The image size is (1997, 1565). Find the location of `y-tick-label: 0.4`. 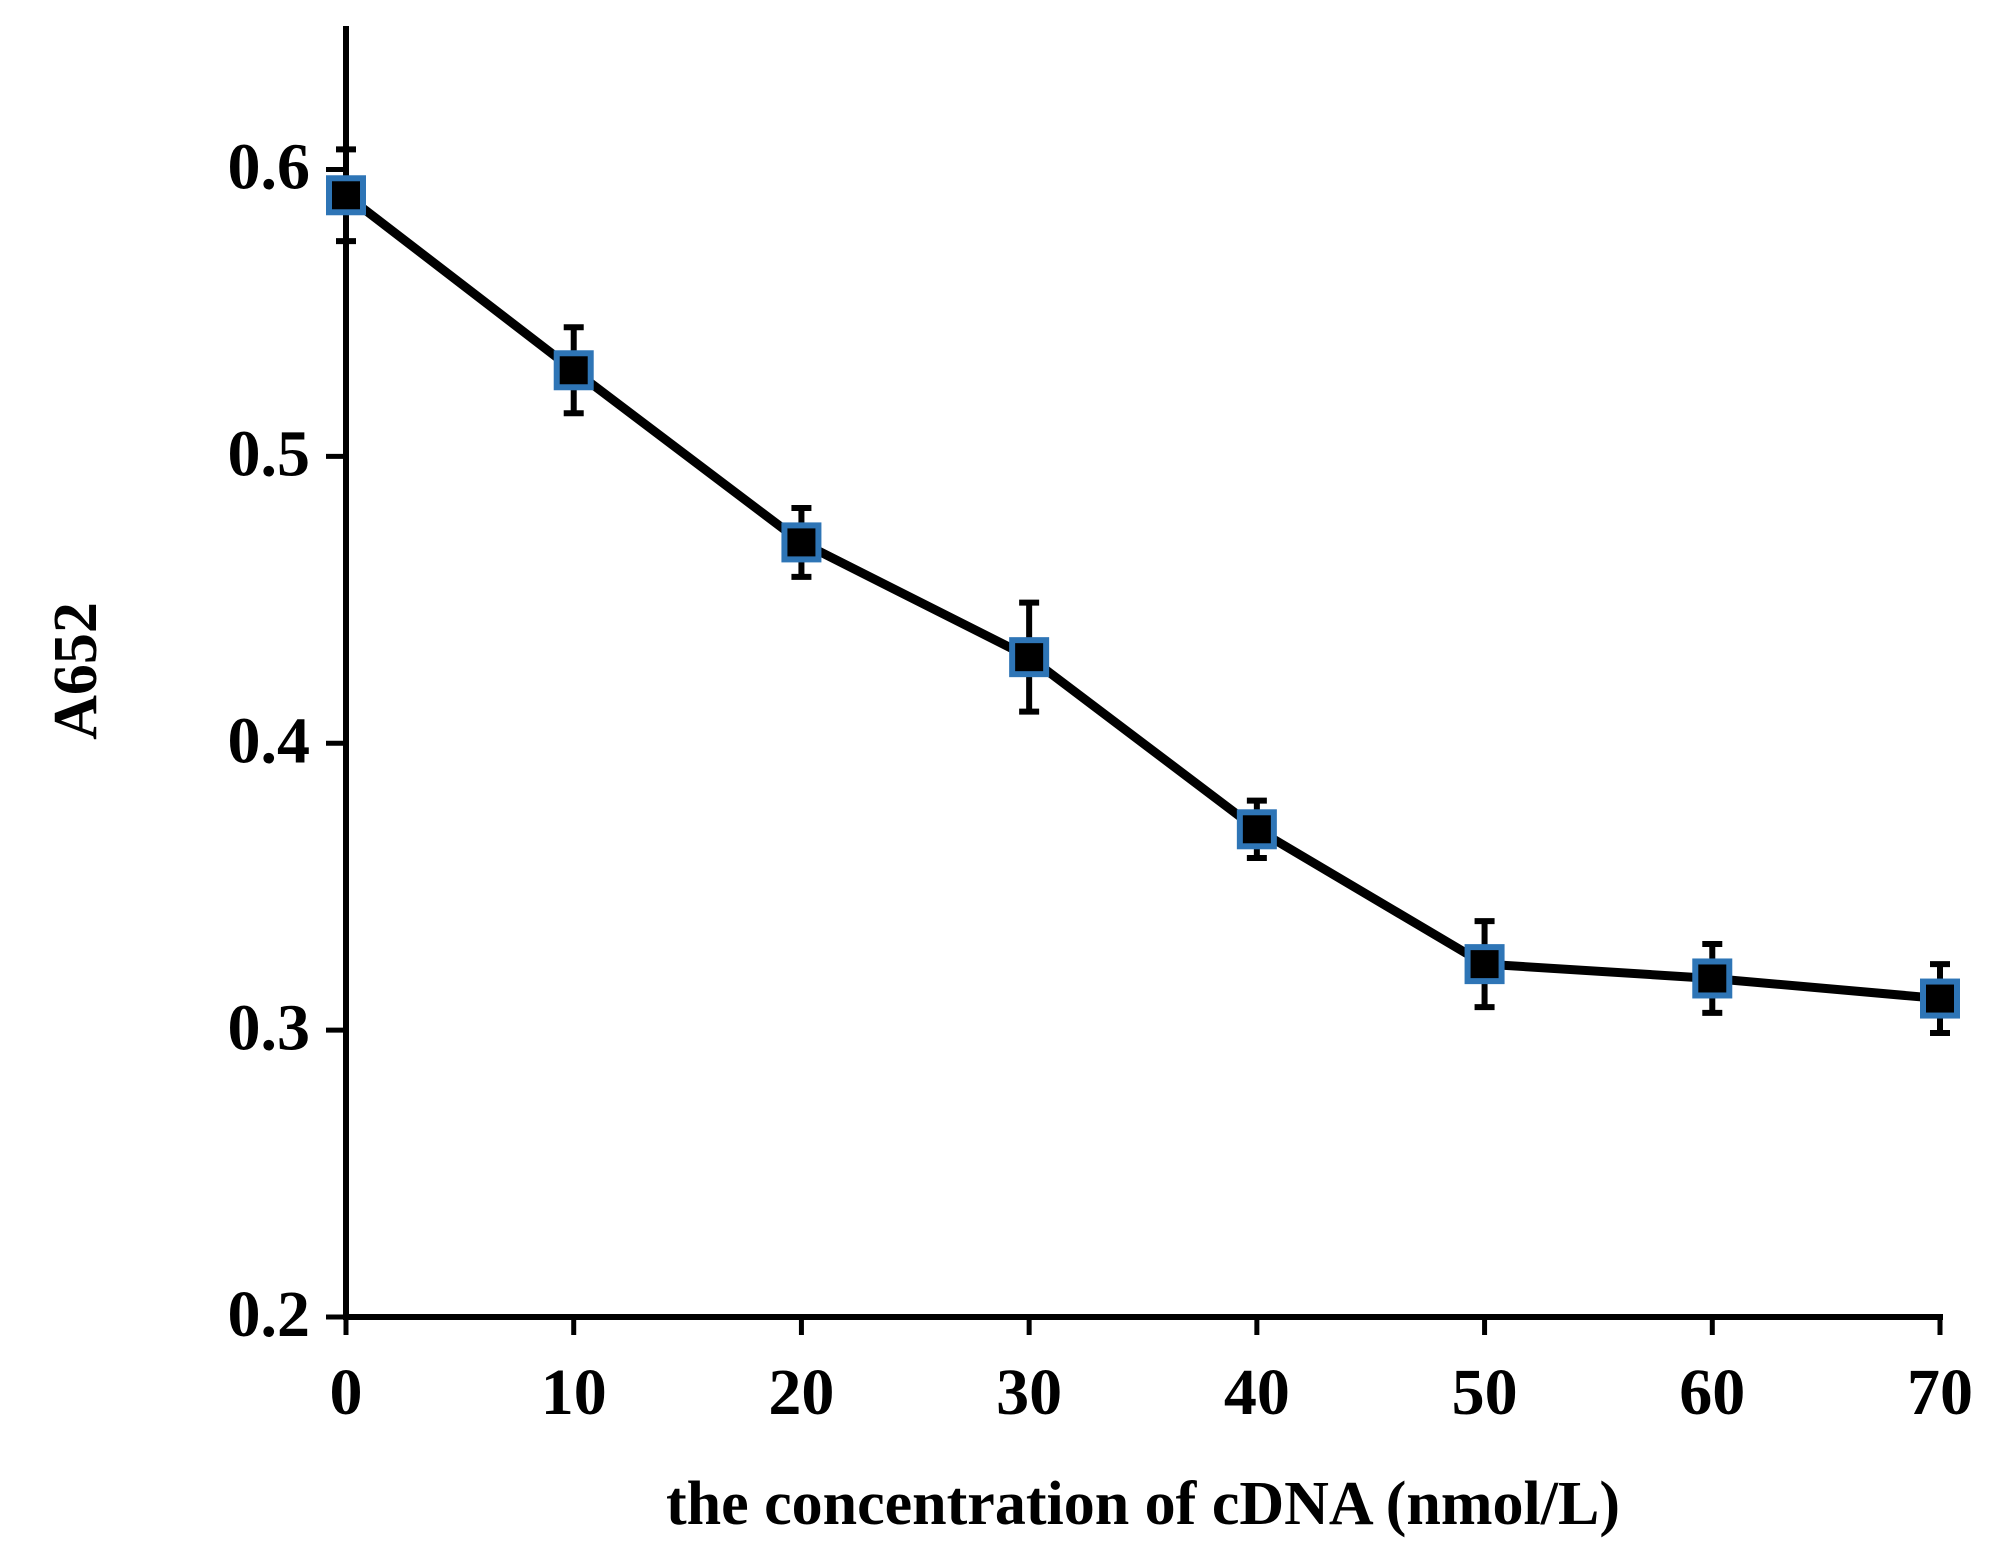

y-tick-label: 0.4 is located at coordinates (269, 740).